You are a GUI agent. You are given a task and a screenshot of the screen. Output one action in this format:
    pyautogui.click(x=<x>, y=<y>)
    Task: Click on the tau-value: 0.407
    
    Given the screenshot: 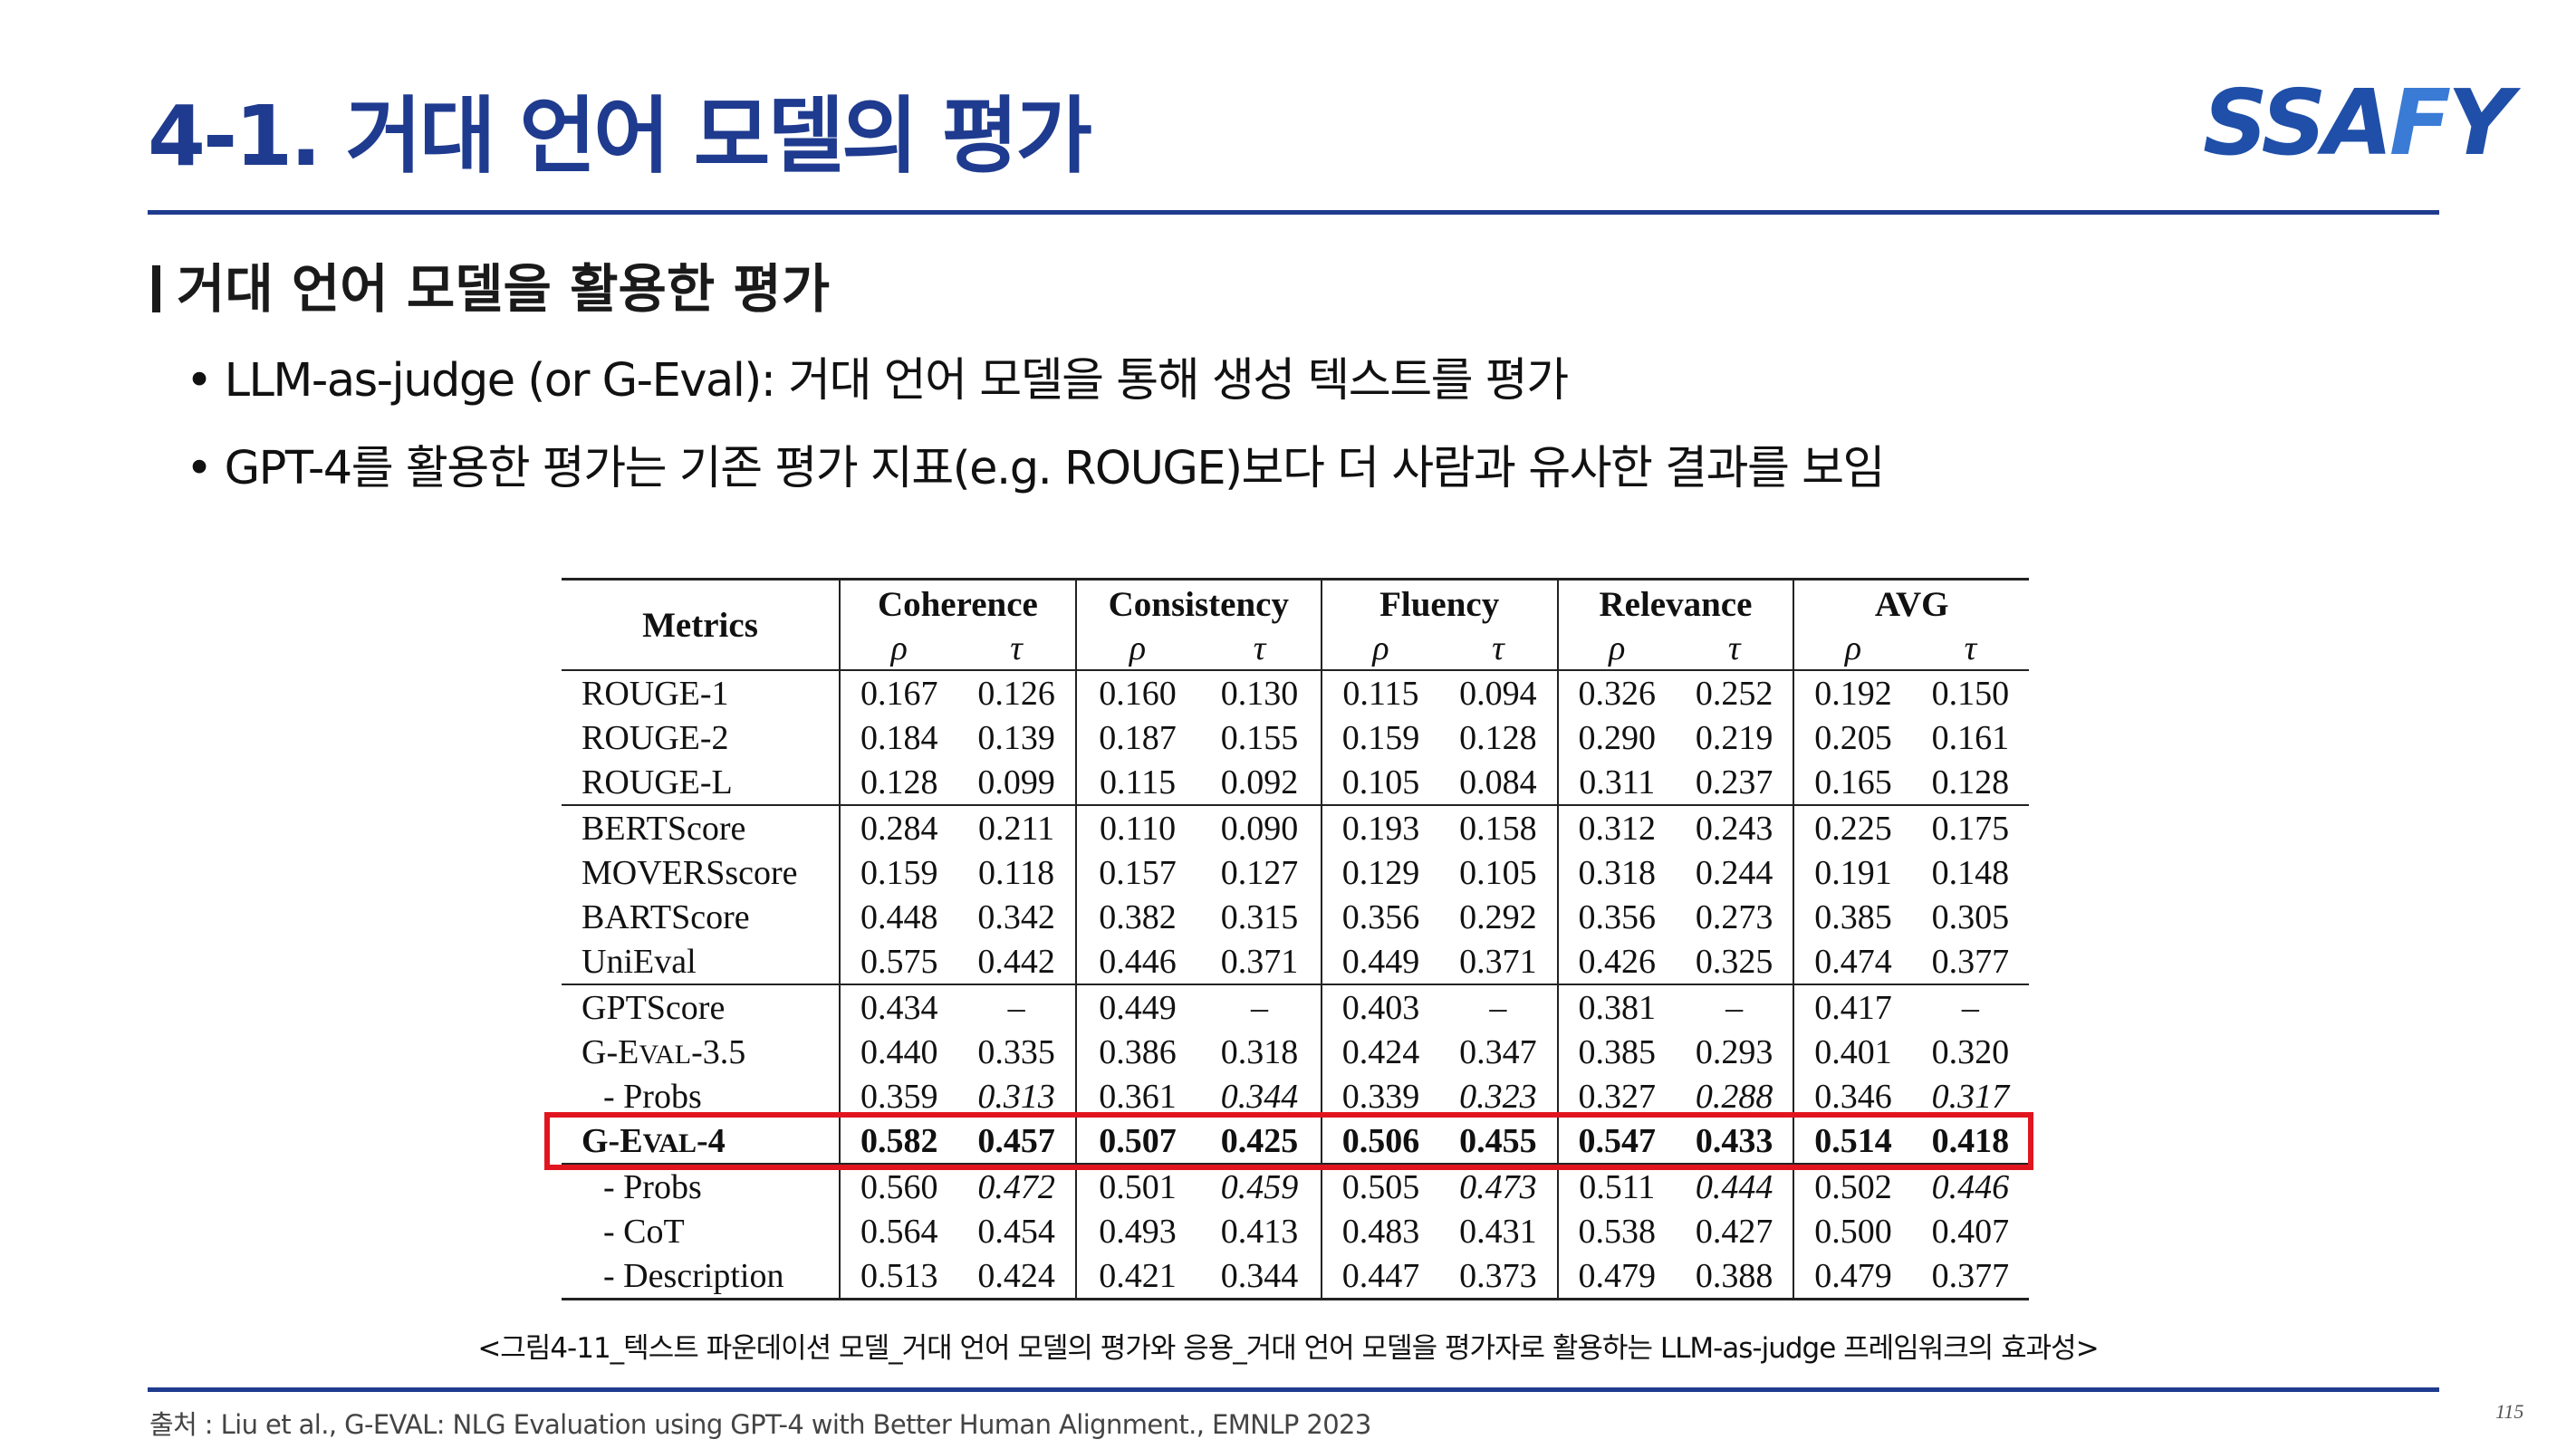 What is the action you would take?
    pyautogui.click(x=1970, y=1231)
    